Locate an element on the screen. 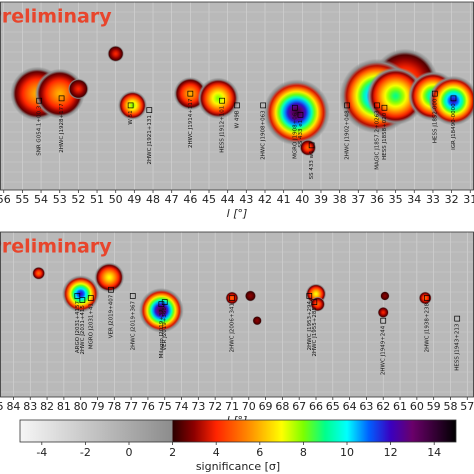  source-label: 2HWC J1949+244 is located at coordinates (384, 350).